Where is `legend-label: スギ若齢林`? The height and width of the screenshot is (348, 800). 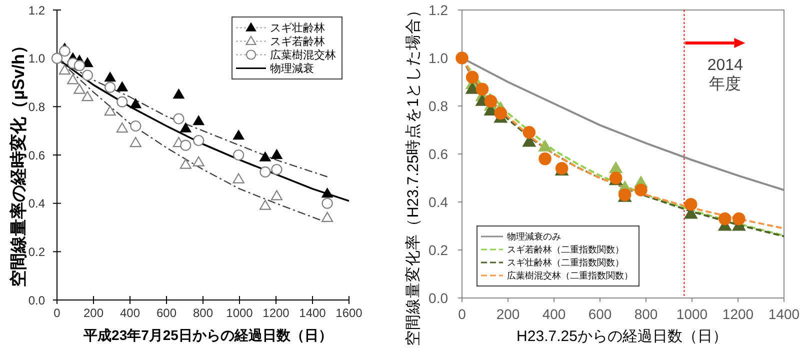
legend-label: スギ若齢林 is located at coordinates (297, 41).